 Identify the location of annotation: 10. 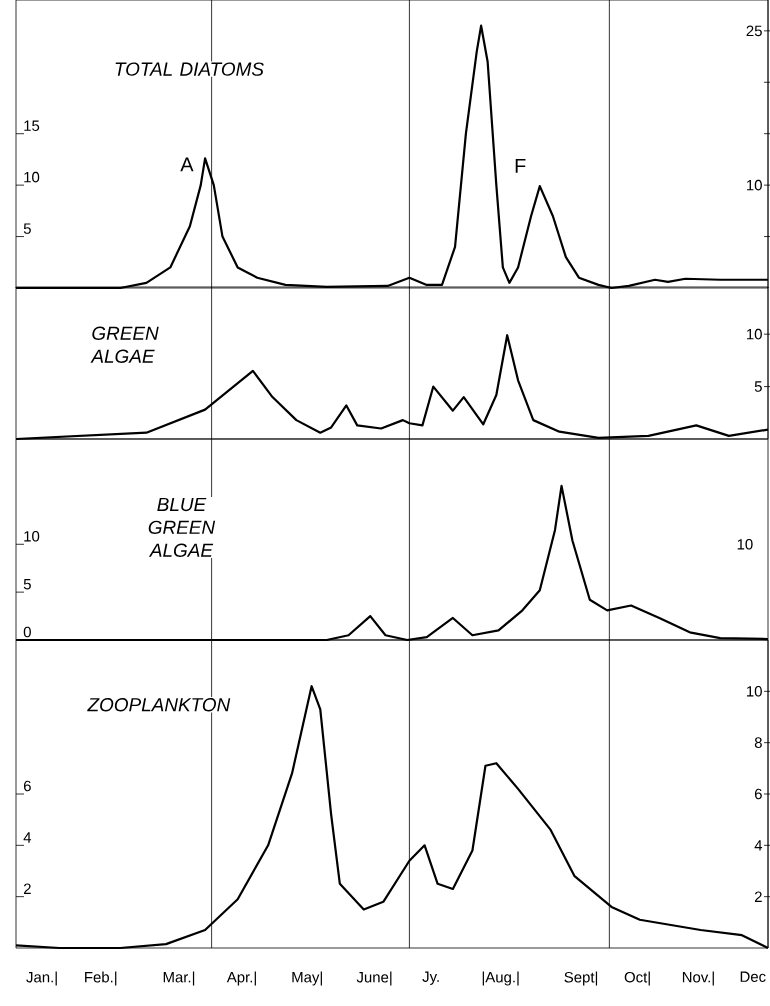
(745, 544).